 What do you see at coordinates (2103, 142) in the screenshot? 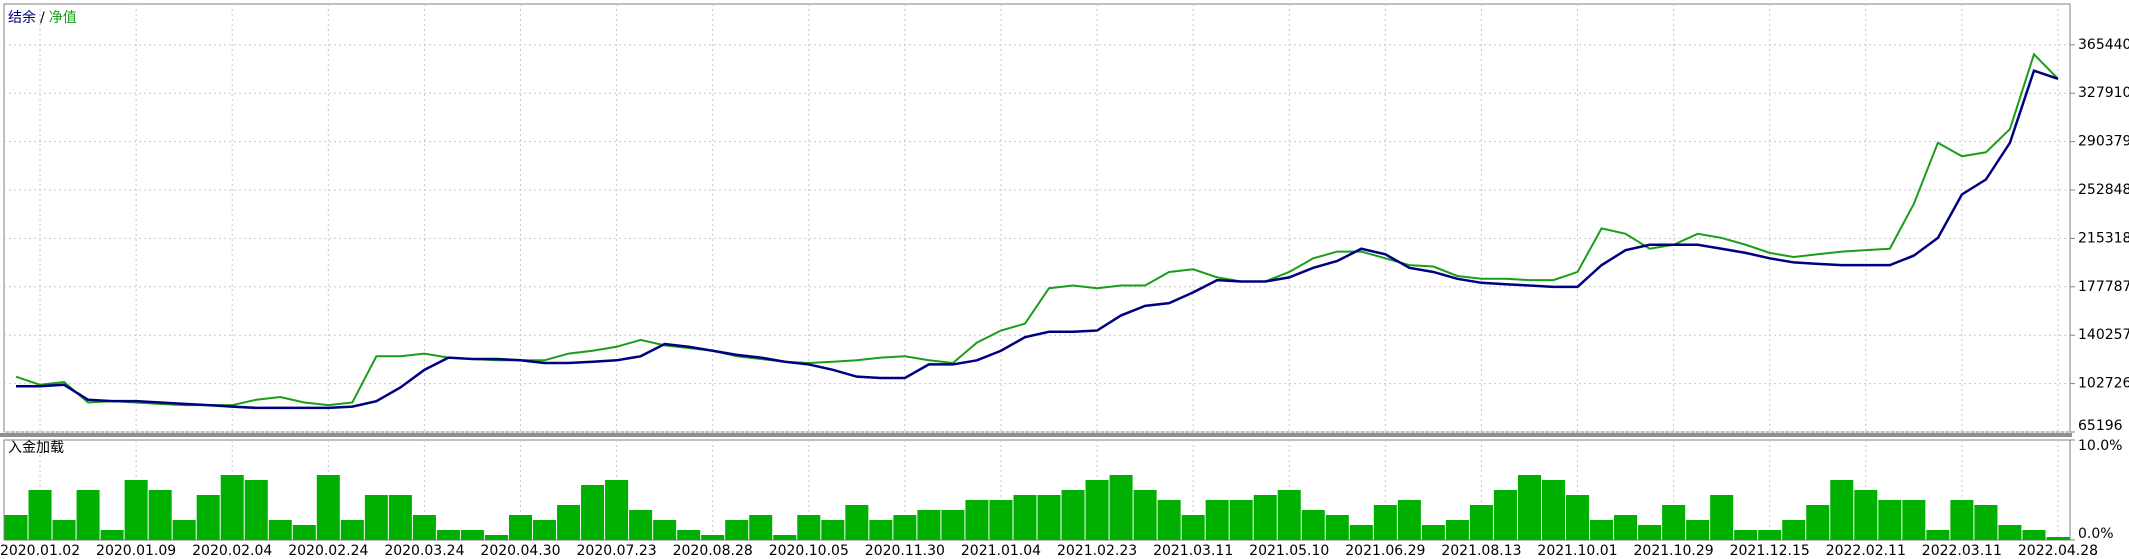
I see `y-tick-label: 290379` at bounding box center [2103, 142].